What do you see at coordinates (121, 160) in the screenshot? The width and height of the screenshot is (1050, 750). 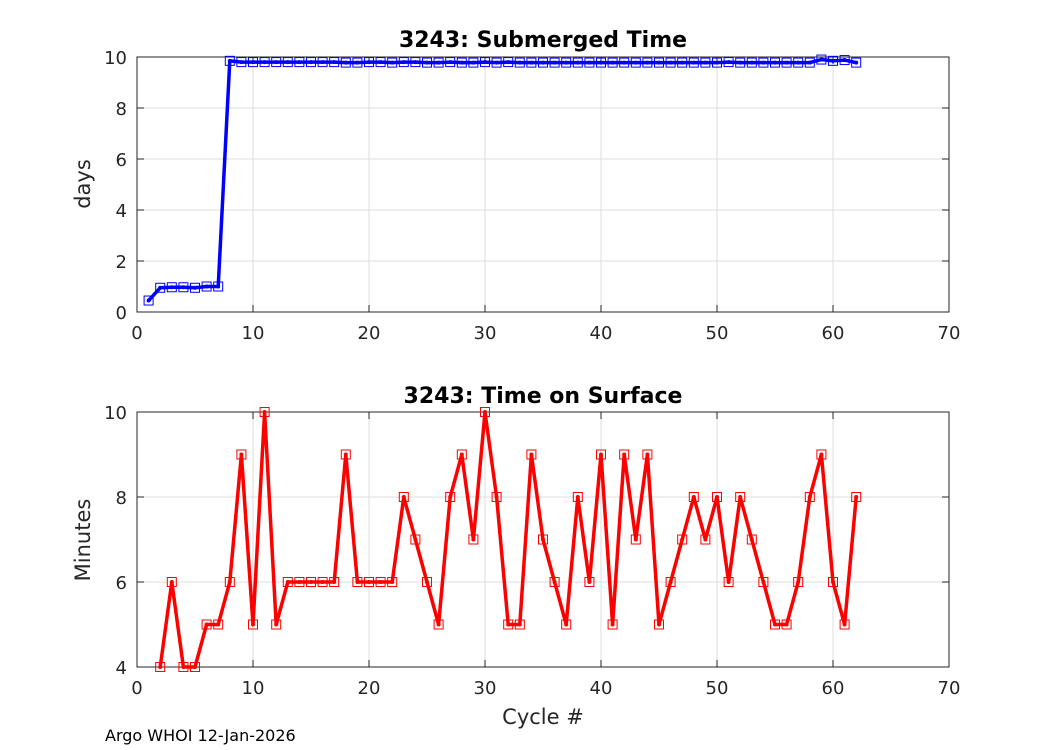 I see `y-tick-label: 6` at bounding box center [121, 160].